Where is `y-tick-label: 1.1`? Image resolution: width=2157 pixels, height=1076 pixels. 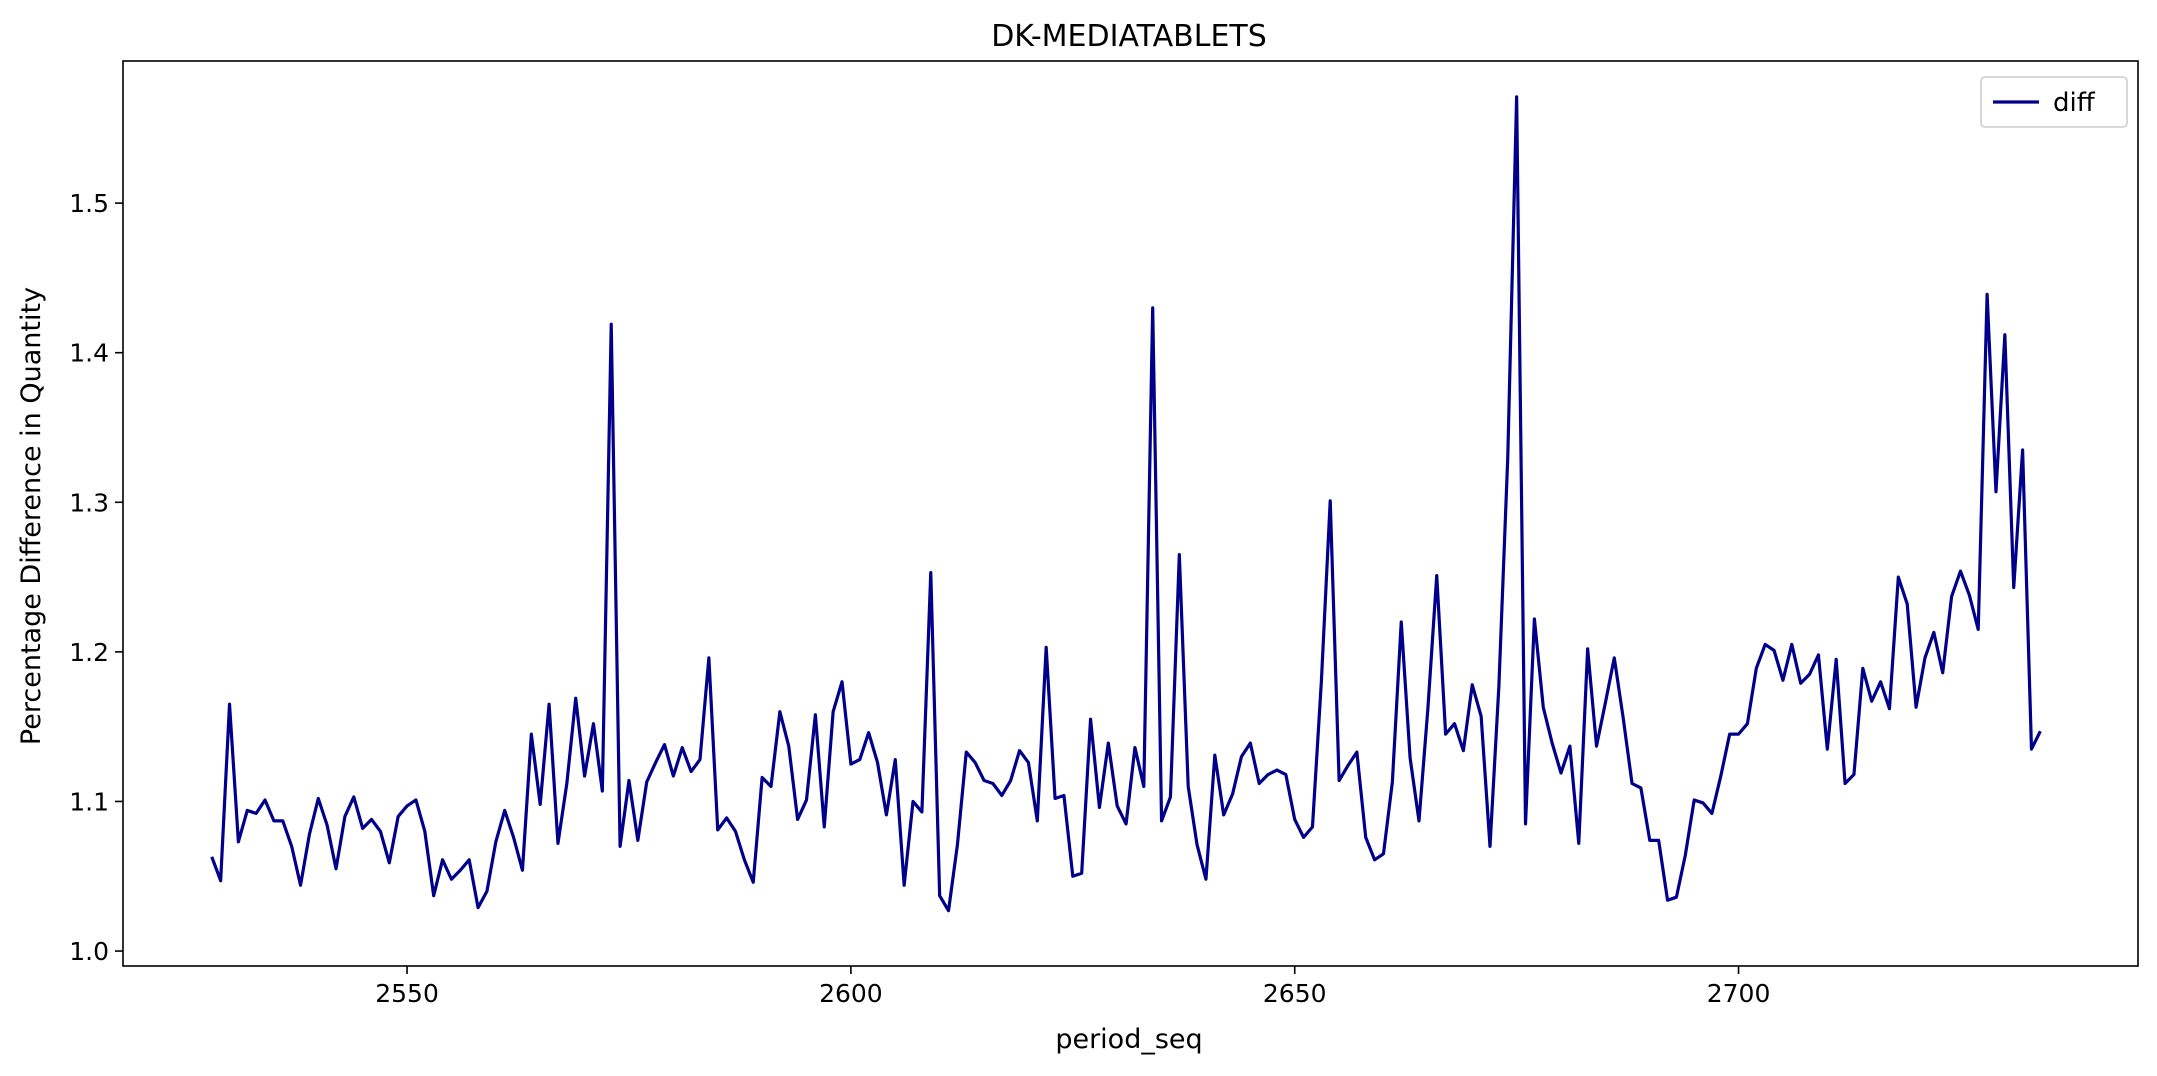
y-tick-label: 1.1 is located at coordinates (89, 801).